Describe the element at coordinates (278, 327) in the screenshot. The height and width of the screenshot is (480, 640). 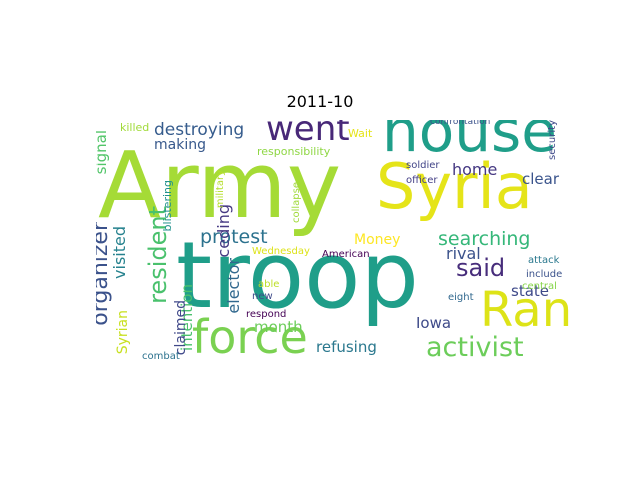
I see `word-month: month` at that location.